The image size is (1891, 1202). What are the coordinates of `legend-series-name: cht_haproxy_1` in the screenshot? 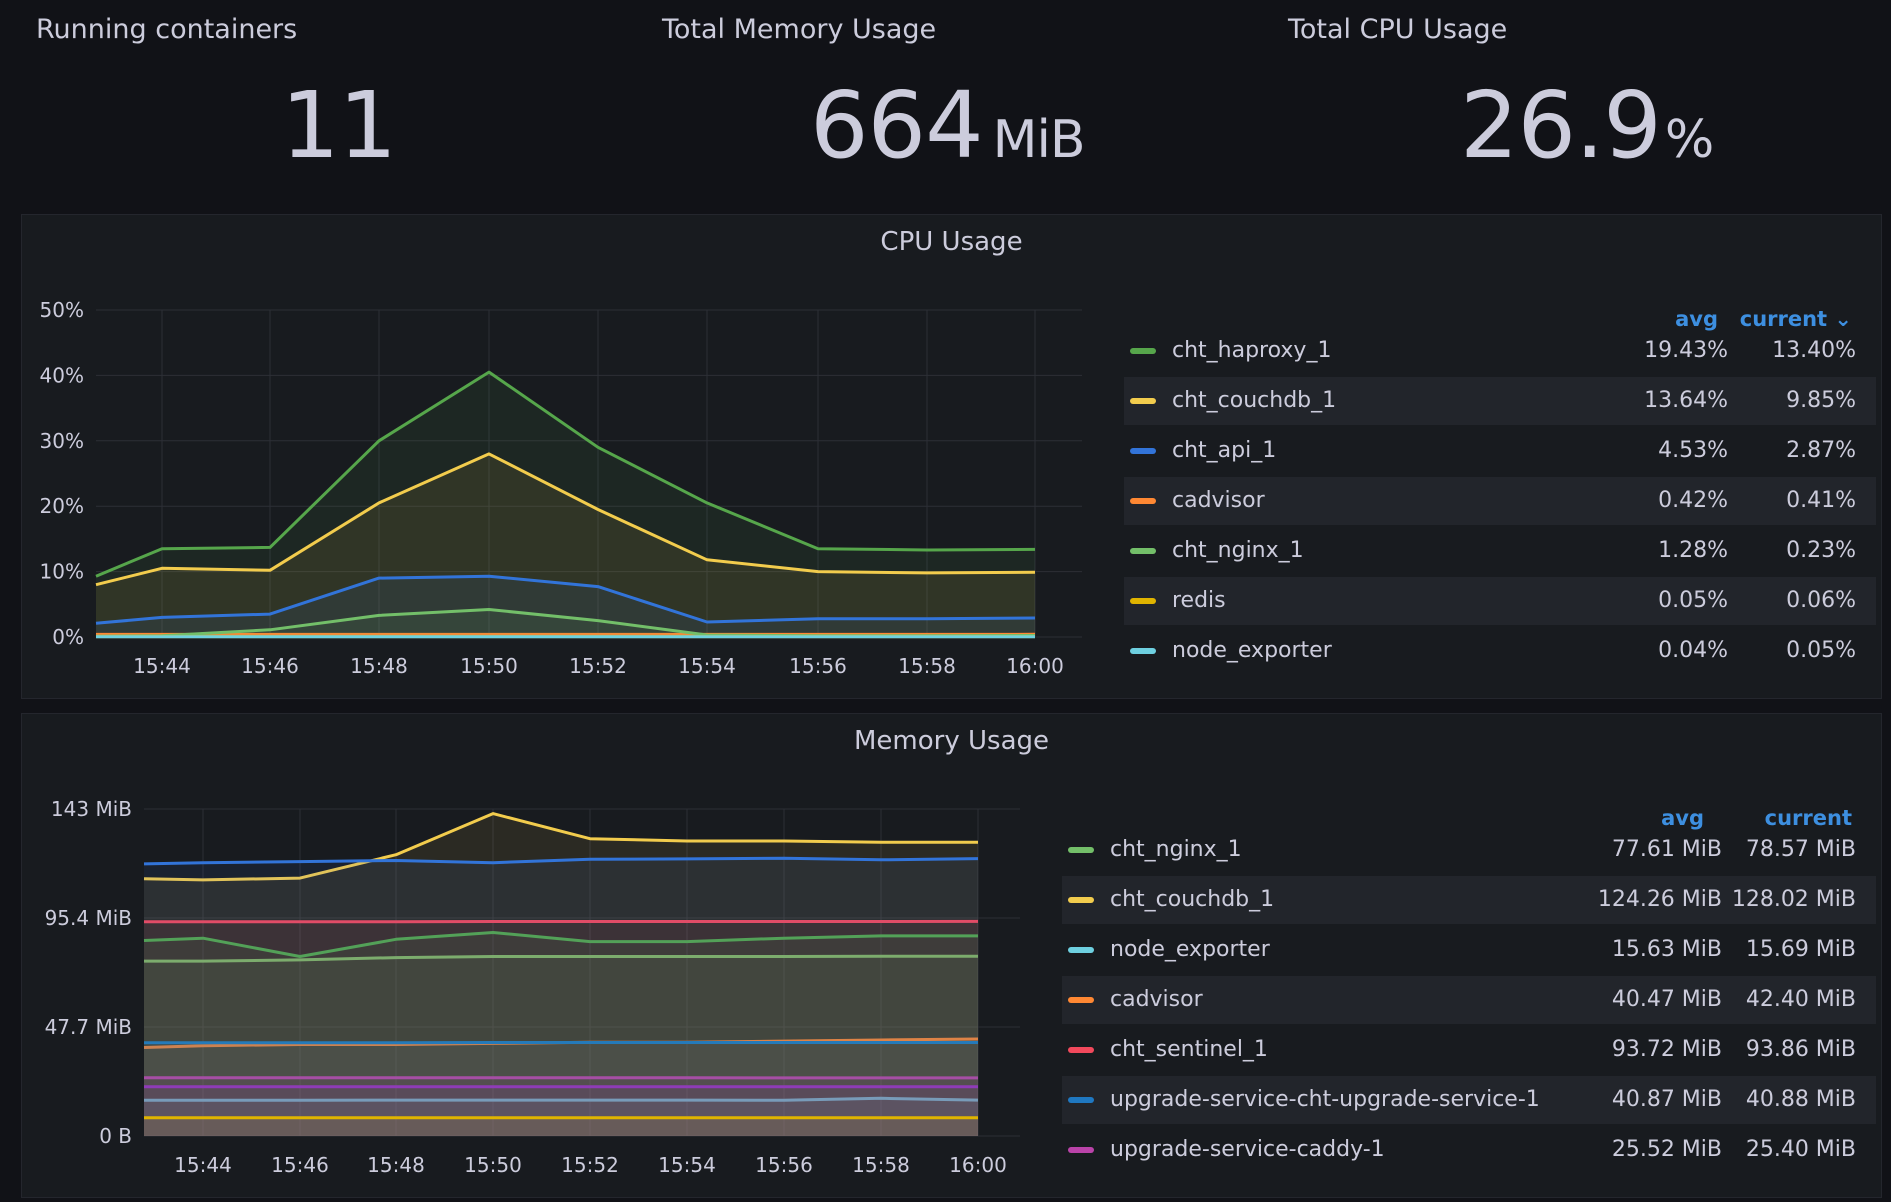 It's located at (1252, 350).